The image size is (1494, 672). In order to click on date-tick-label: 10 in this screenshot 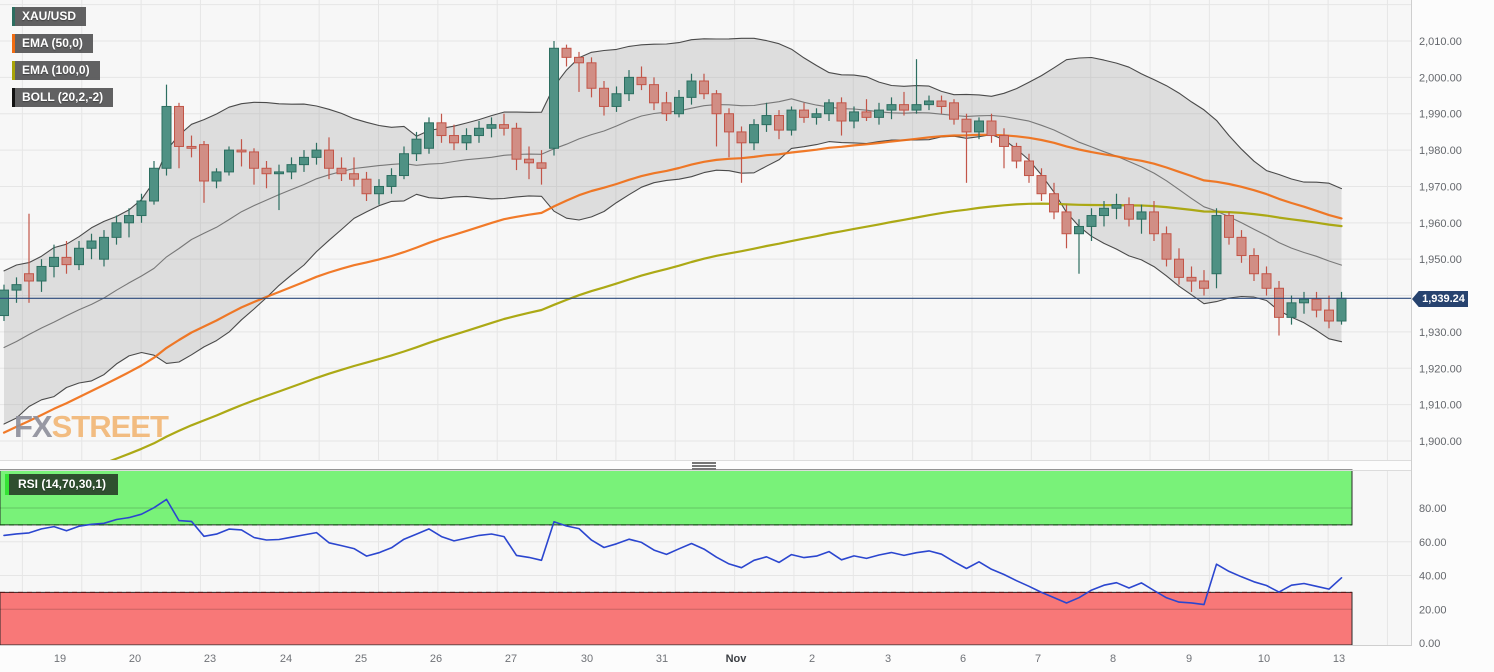, I will do `click(1264, 659)`.